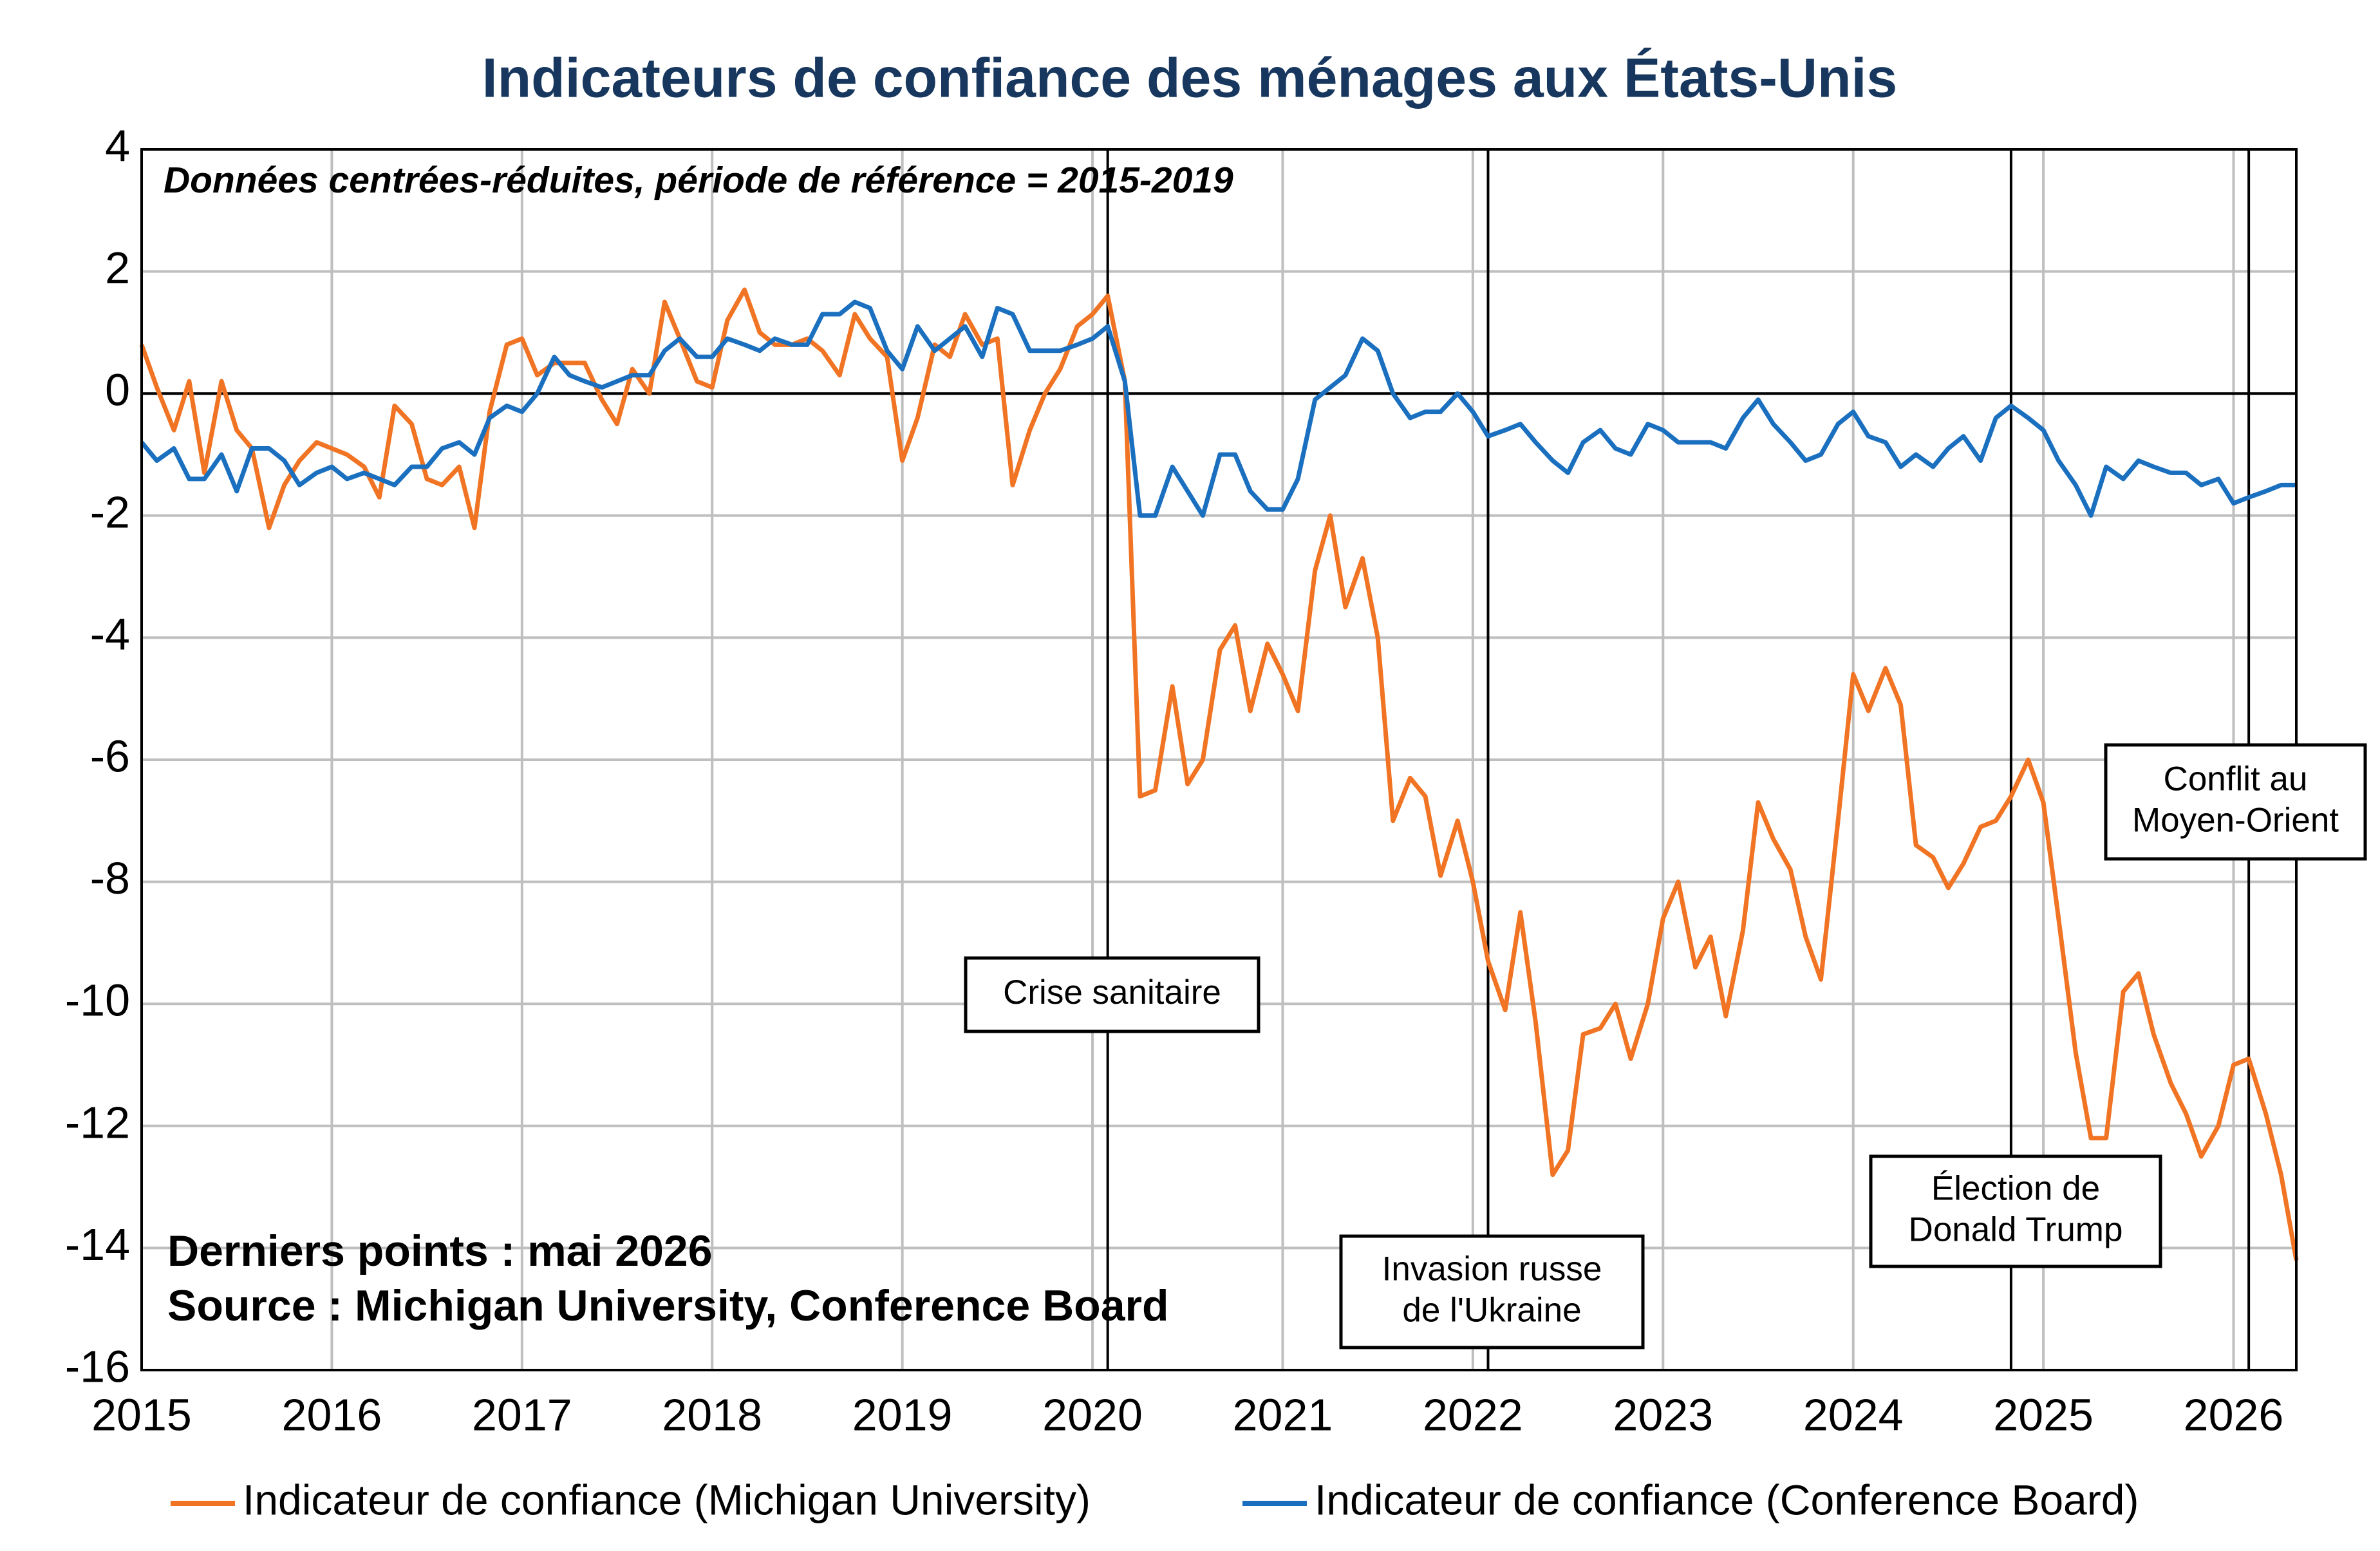 The width and height of the screenshot is (2380, 1551). What do you see at coordinates (903, 1414) in the screenshot?
I see `x-tick-label: 2019` at bounding box center [903, 1414].